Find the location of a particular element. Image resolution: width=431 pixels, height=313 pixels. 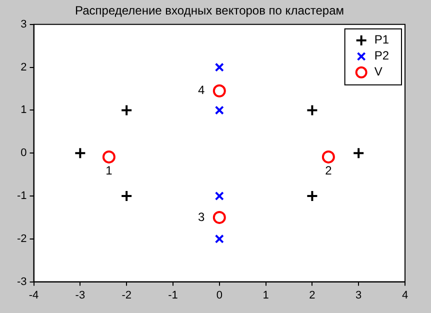

x-tick-label: 4 is located at coordinates (405, 295).